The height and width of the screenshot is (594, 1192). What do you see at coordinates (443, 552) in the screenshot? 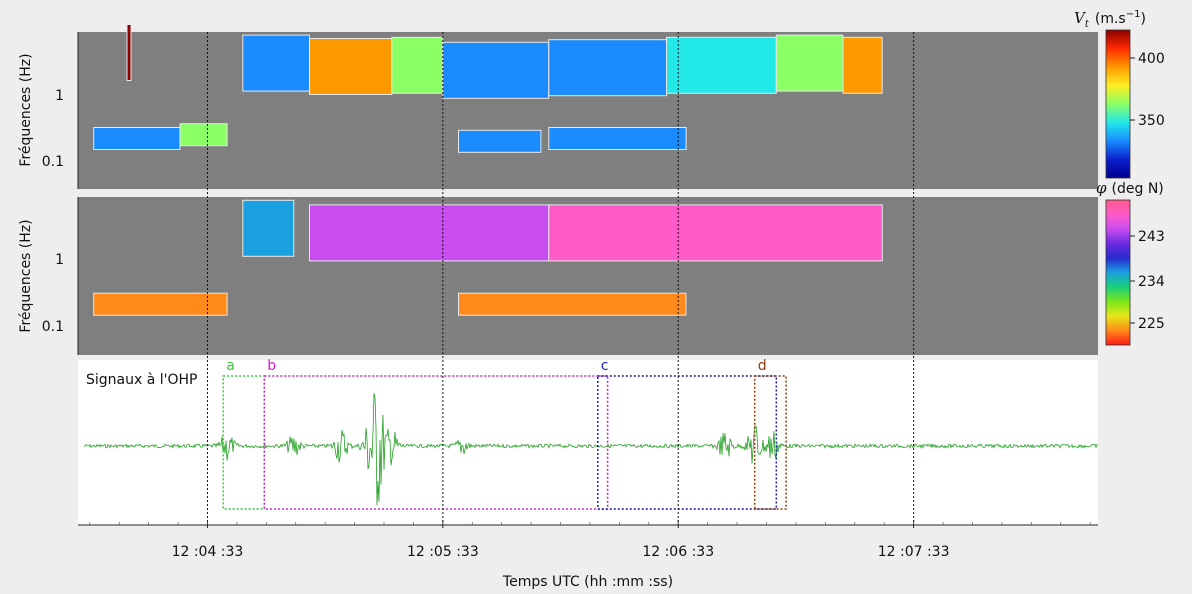
I see `x-tick-label: 12 :05 :33` at bounding box center [443, 552].